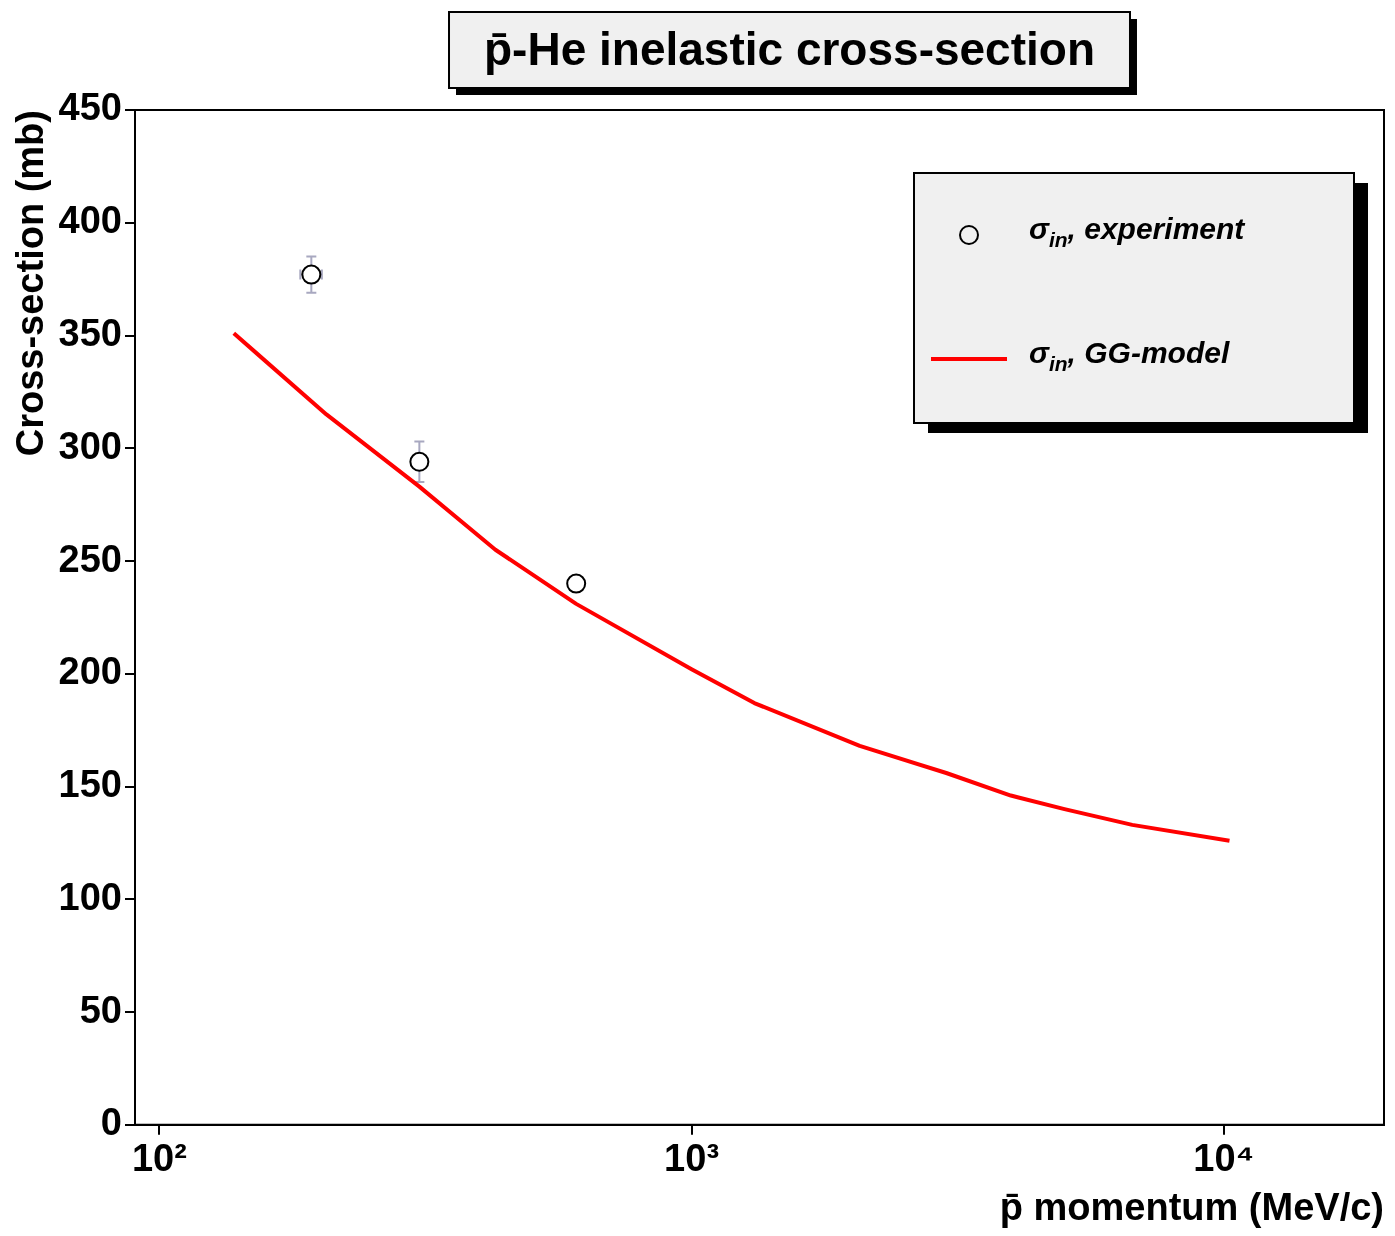  What do you see at coordinates (90, 784) in the screenshot?
I see `y-tick-label: 150` at bounding box center [90, 784].